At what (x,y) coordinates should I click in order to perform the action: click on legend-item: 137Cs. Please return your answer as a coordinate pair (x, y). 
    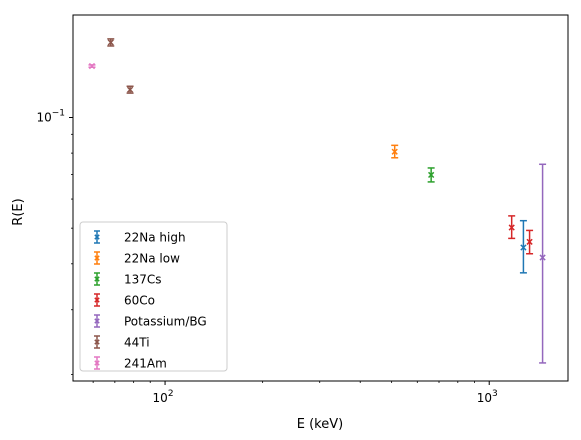
    Looking at the image, I should click on (128, 279).